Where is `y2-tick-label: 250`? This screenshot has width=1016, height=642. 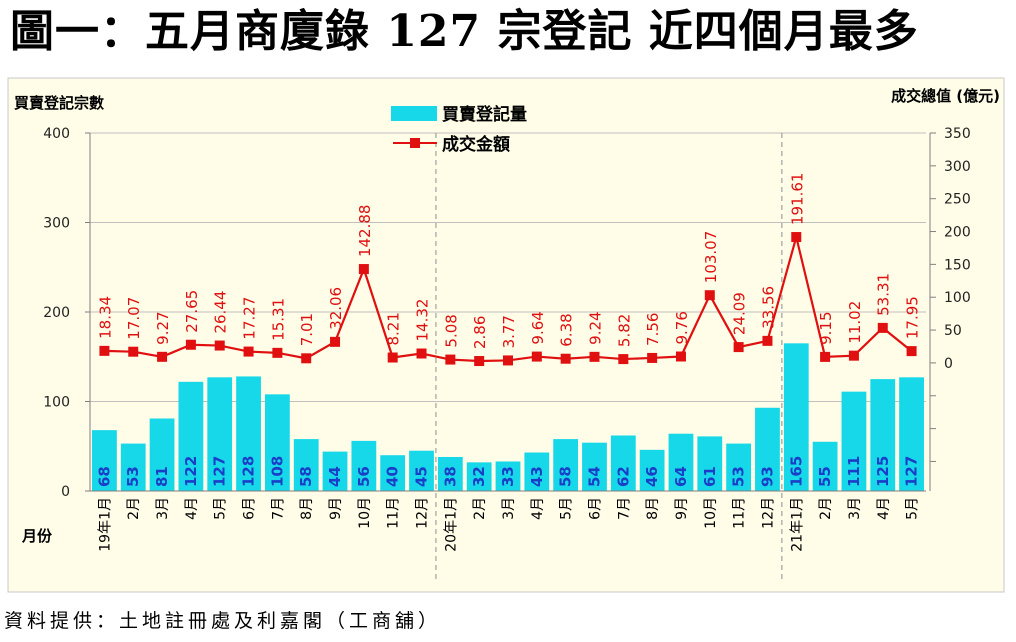
y2-tick-label: 250 is located at coordinates (957, 200).